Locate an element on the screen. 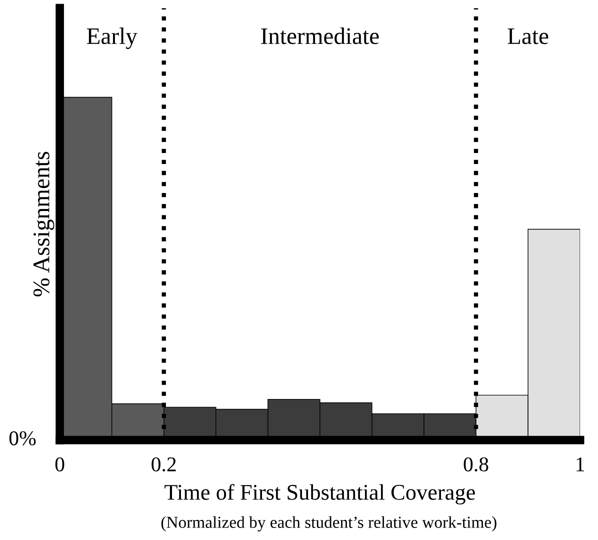  x-tick-label: 0.2 is located at coordinates (164, 464).